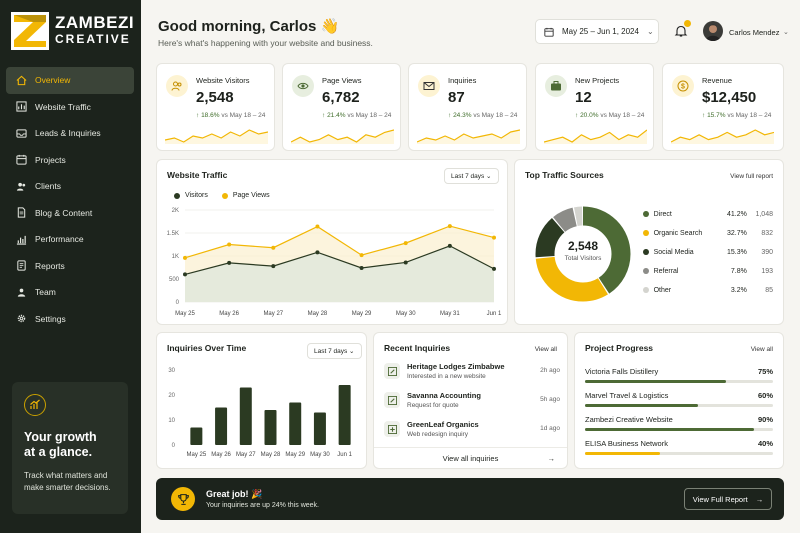 This screenshot has height=533, width=800. I want to click on stat-change: ↑ 15.7% vs May 18 – 24, so click(737, 115).